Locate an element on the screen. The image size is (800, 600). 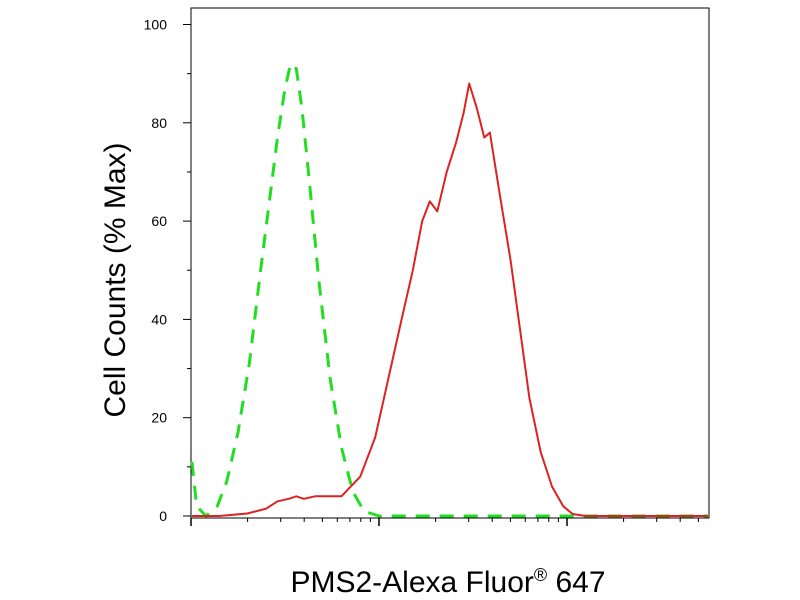
y-tick-label: 100 is located at coordinates (156, 25).